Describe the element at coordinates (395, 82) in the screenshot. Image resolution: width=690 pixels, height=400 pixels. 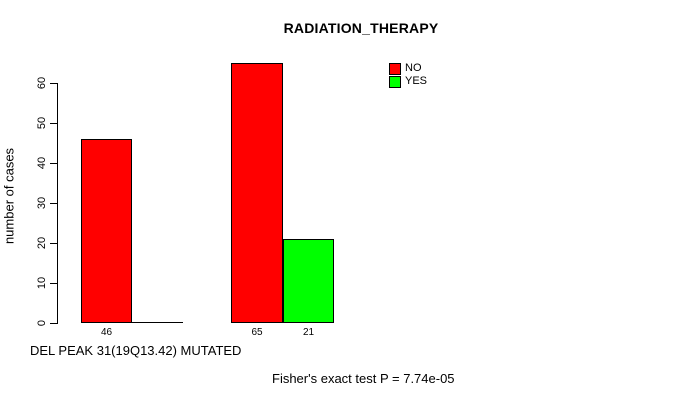
I see `legend-swatch-yes` at that location.